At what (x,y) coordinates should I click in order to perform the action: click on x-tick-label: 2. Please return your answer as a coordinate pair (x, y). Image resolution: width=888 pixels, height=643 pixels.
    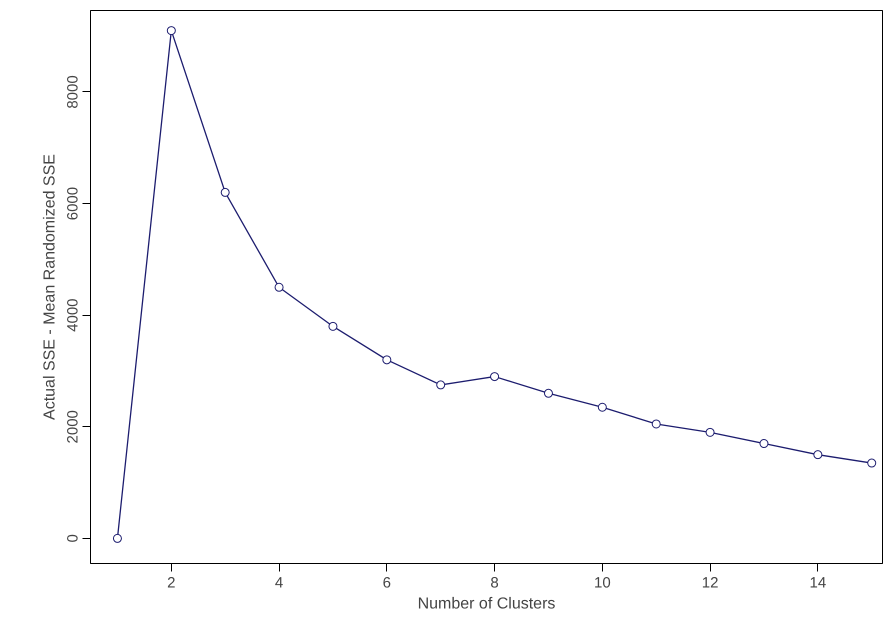
    Looking at the image, I should click on (171, 583).